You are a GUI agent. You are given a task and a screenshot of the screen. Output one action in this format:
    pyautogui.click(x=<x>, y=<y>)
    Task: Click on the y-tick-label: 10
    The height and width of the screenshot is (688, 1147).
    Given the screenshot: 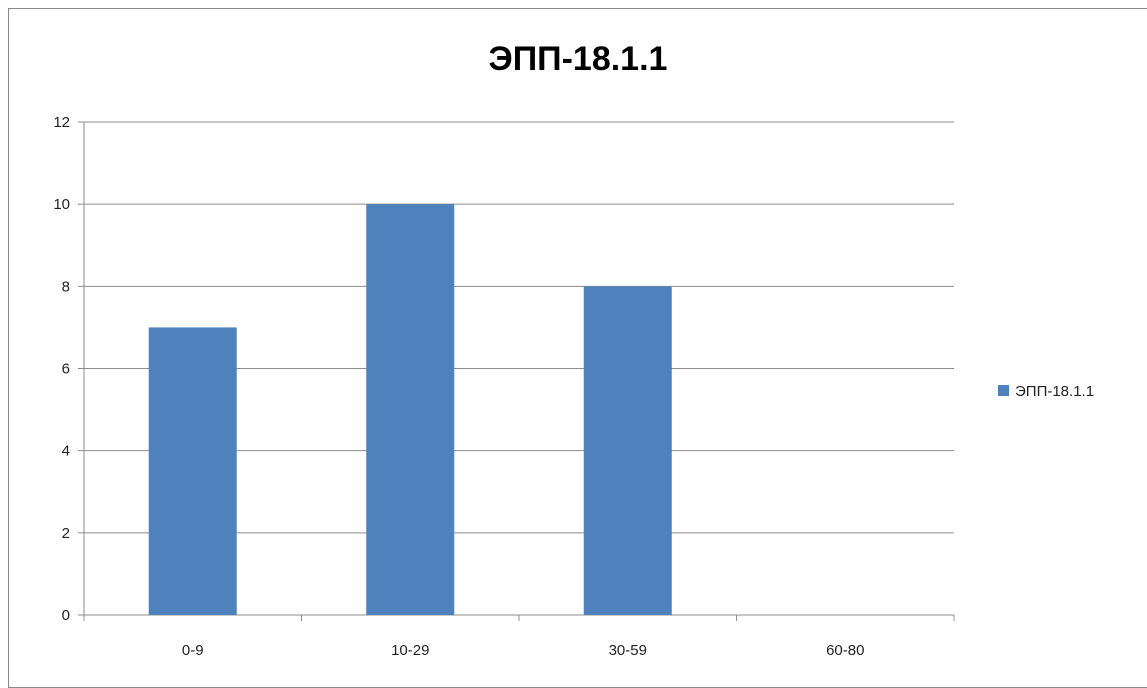 What is the action you would take?
    pyautogui.click(x=61, y=204)
    